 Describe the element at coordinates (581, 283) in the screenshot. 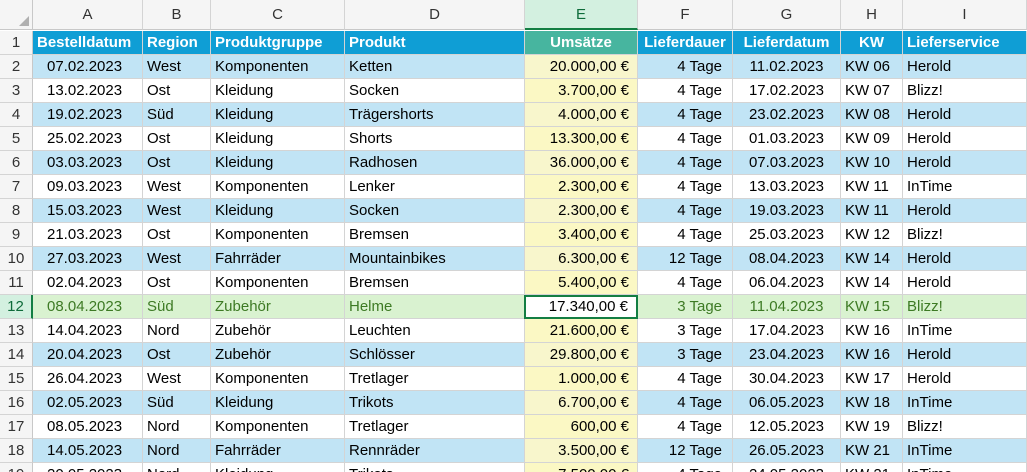

I see `cell-umsaetze: 5.400,00 €` at that location.